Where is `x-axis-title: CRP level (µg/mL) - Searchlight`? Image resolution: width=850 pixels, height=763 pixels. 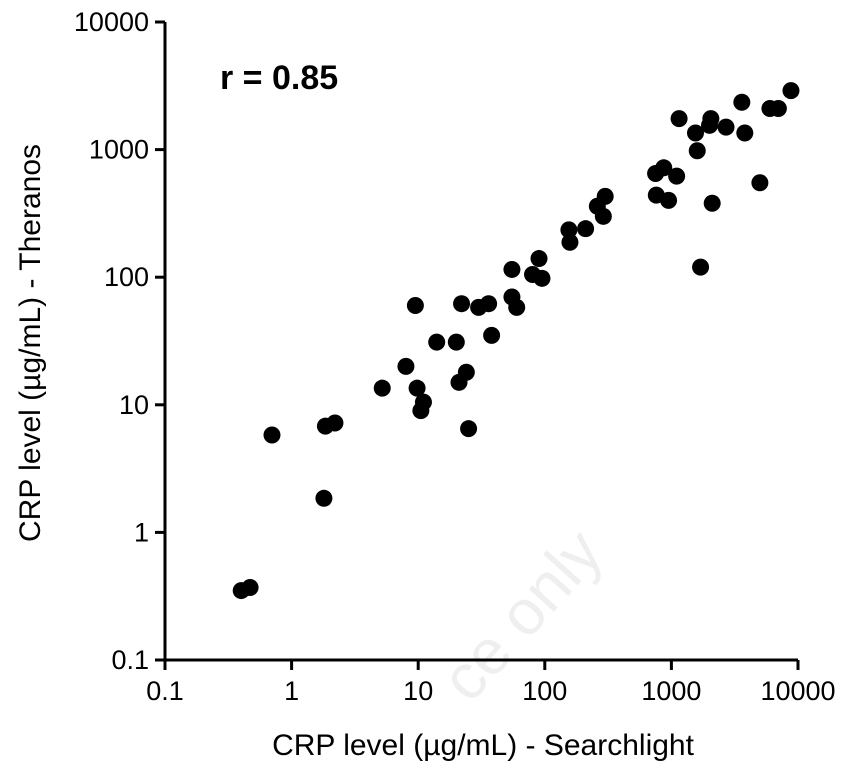 x-axis-title: CRP level (µg/mL) - Searchlight is located at coordinates (483, 745).